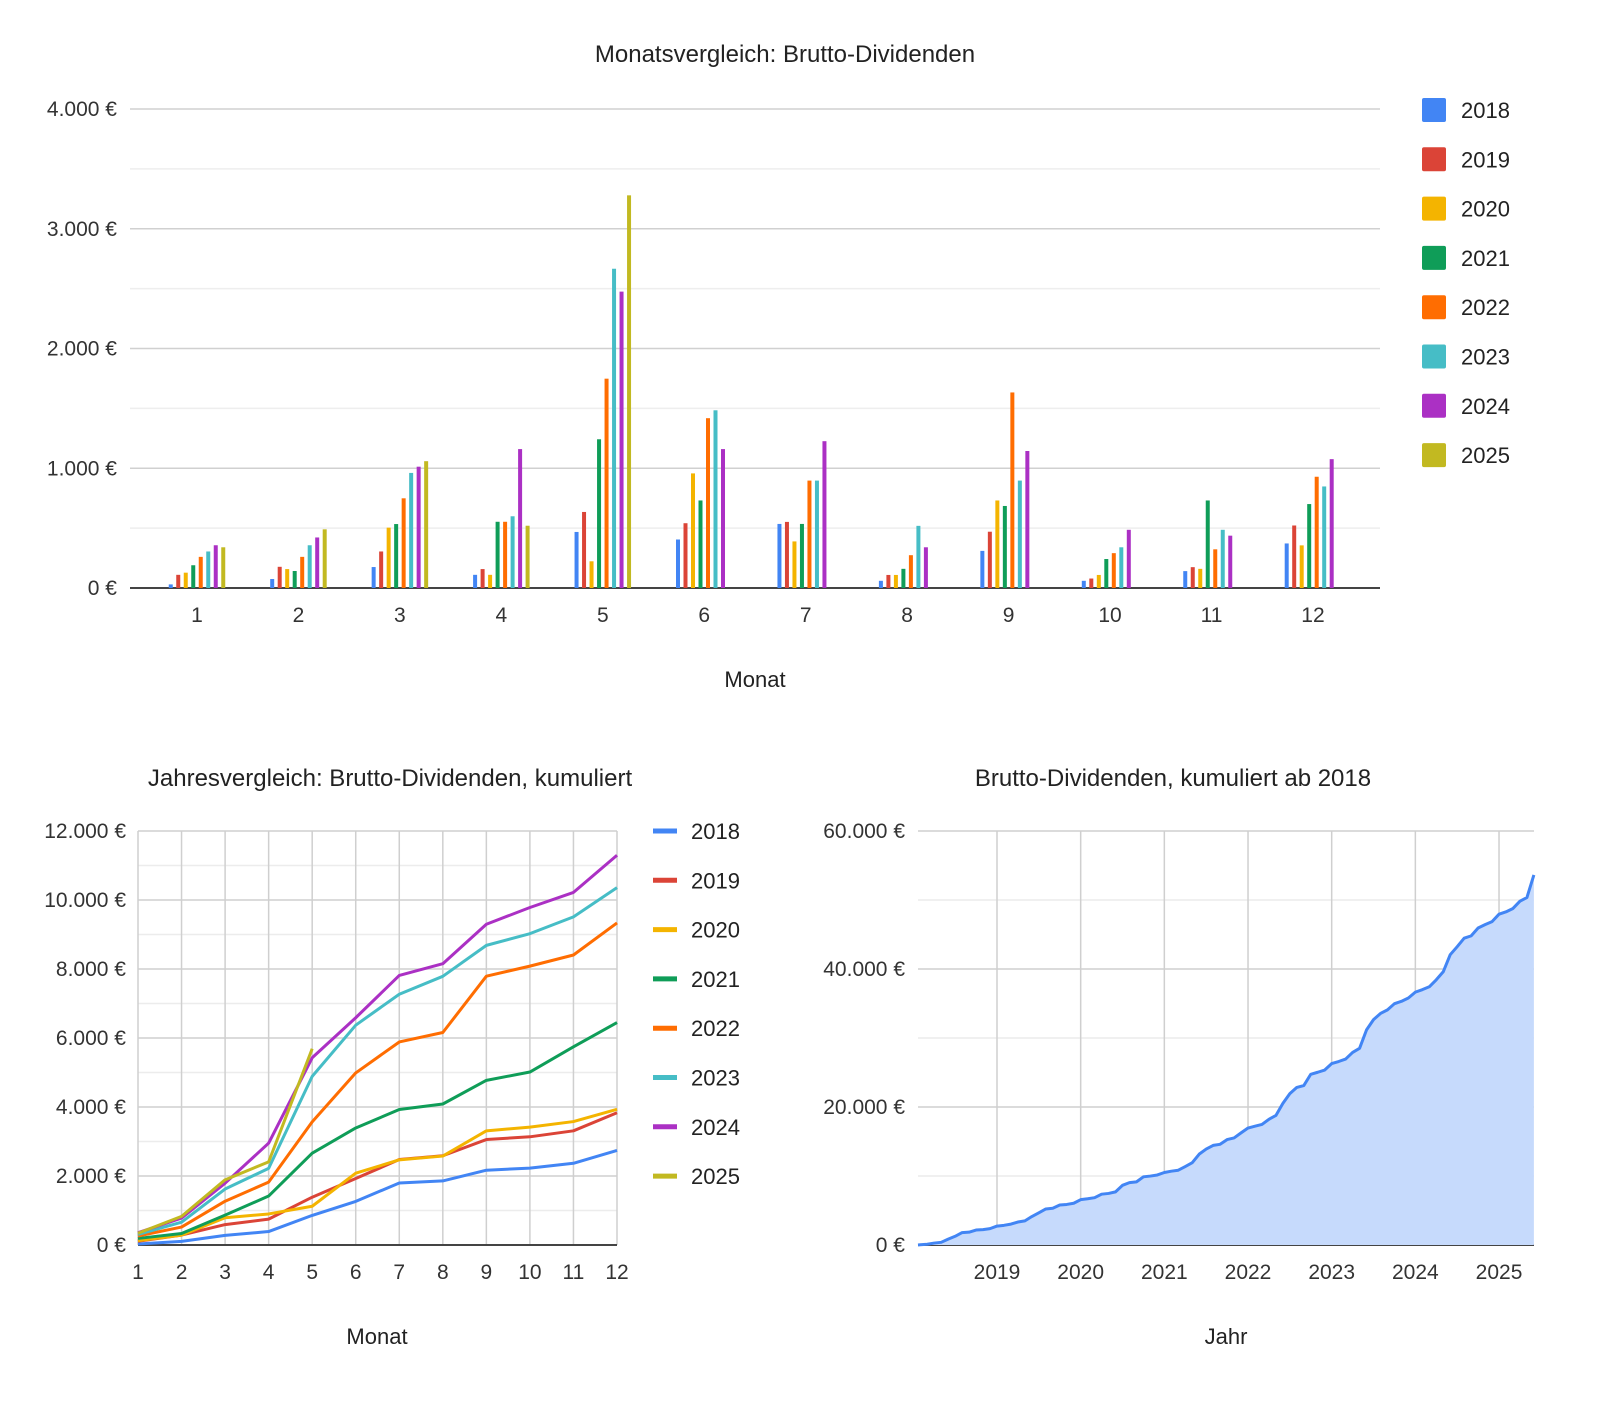 The image size is (1600, 1412). What do you see at coordinates (997, 1272) in the screenshot?
I see `x-tick-label: 2019` at bounding box center [997, 1272].